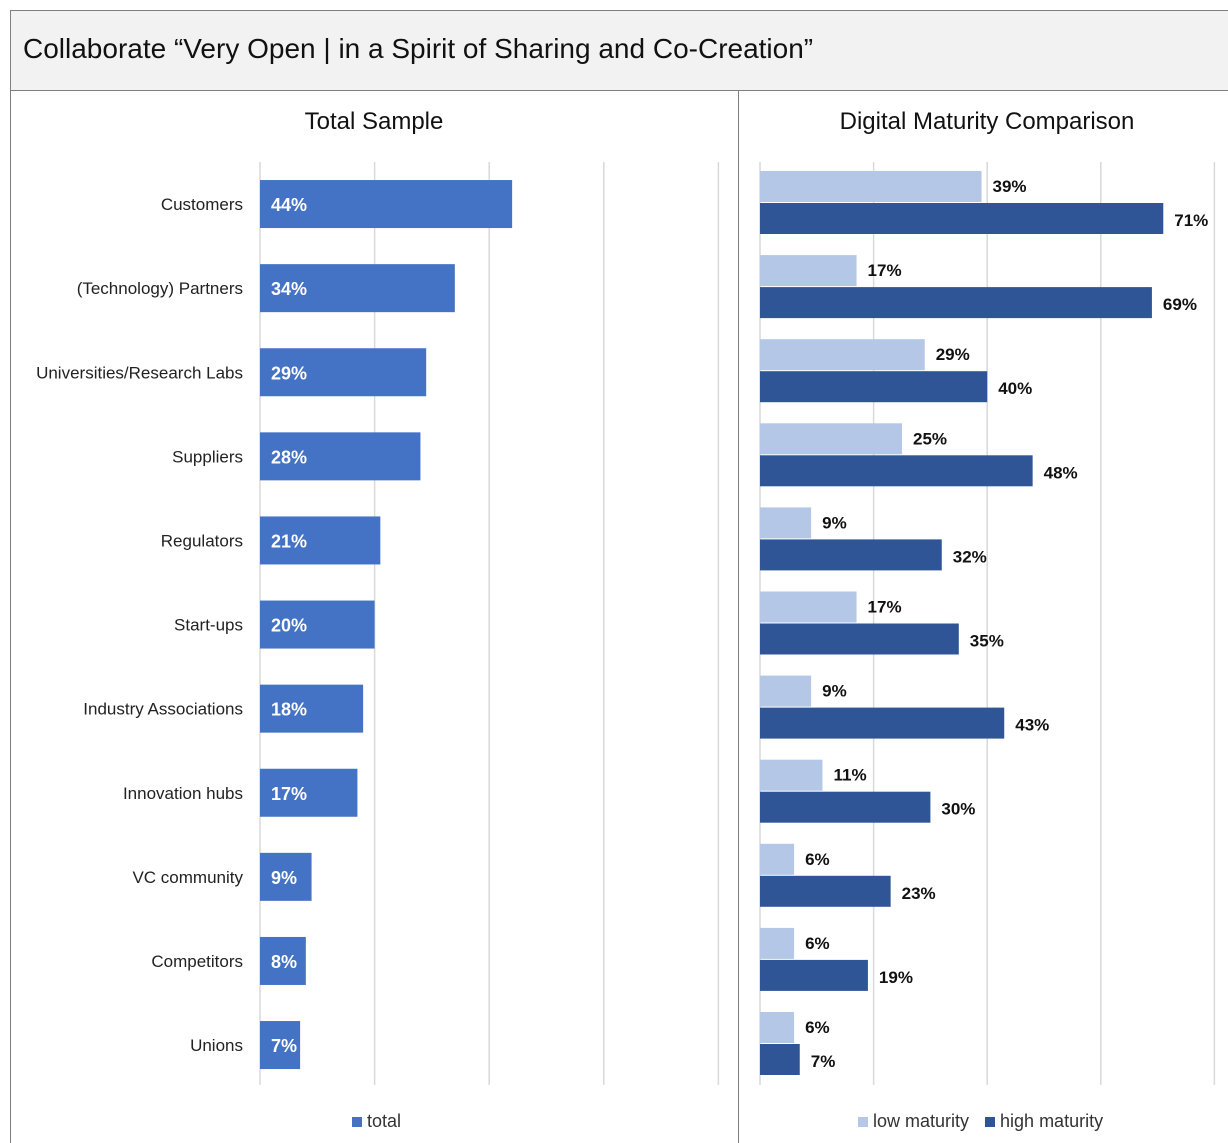  What do you see at coordinates (921, 1121) in the screenshot?
I see `legend-label-low: low maturity` at bounding box center [921, 1121].